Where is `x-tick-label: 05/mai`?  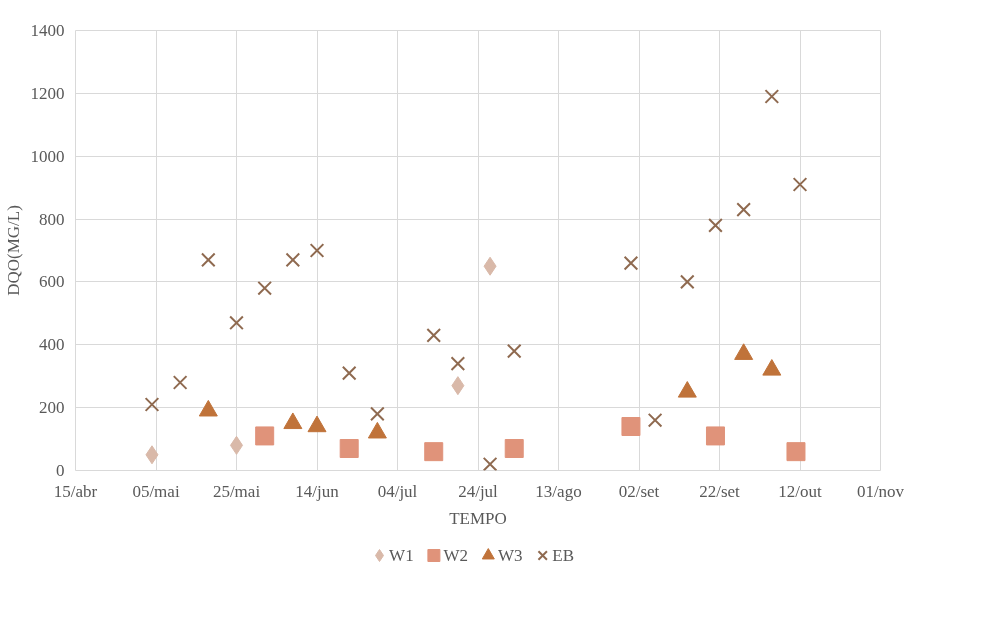
x-tick-label: 05/mai is located at coordinates (156, 491).